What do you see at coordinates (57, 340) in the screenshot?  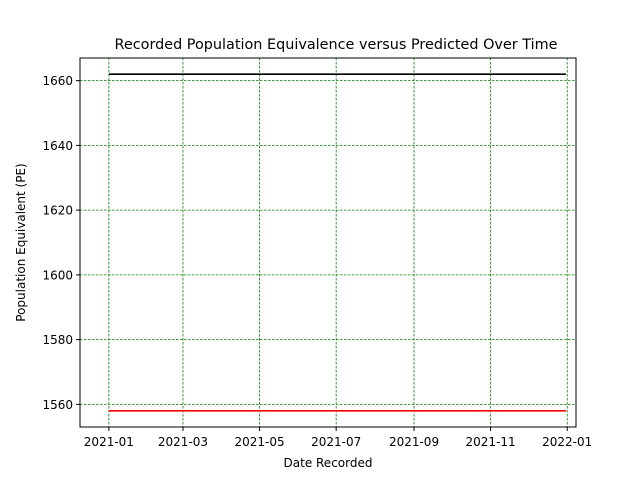 I see `y-tick-label: 1580` at bounding box center [57, 340].